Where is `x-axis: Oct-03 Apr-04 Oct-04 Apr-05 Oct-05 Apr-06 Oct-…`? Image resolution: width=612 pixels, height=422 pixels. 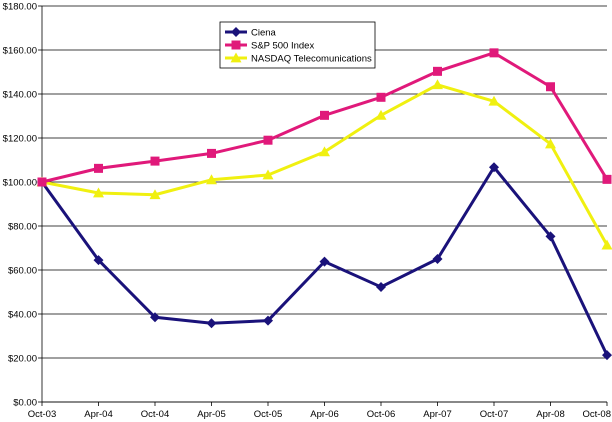 x-axis: Oct-03 Apr-04 Oct-04 Apr-05 Oct-05 Apr-06 Oct-… is located at coordinates (319, 410).